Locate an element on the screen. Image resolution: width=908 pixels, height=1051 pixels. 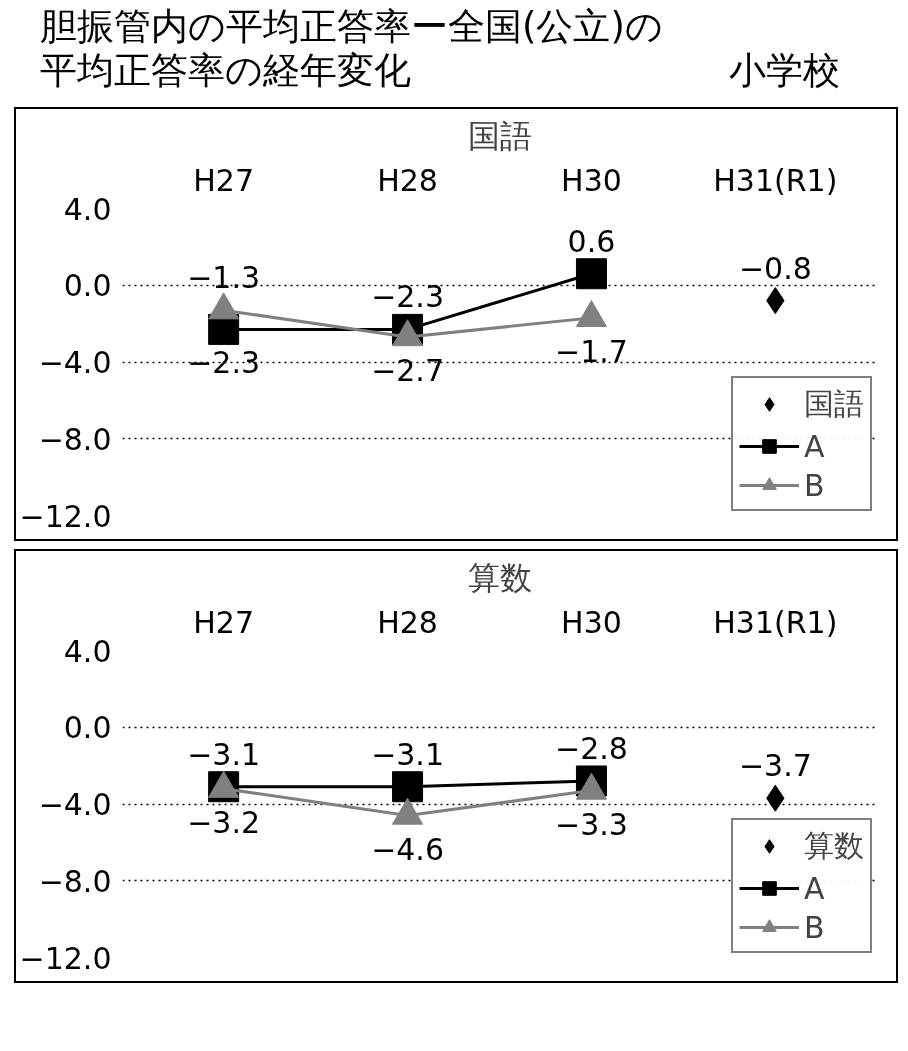
data-label: −3.3 is located at coordinates (591, 824).